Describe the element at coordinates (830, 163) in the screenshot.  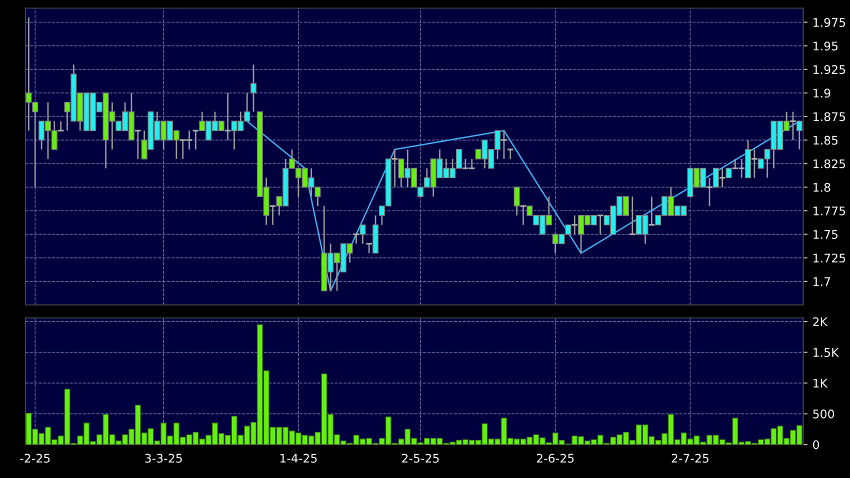
I see `y-tick-label: 1.825` at that location.